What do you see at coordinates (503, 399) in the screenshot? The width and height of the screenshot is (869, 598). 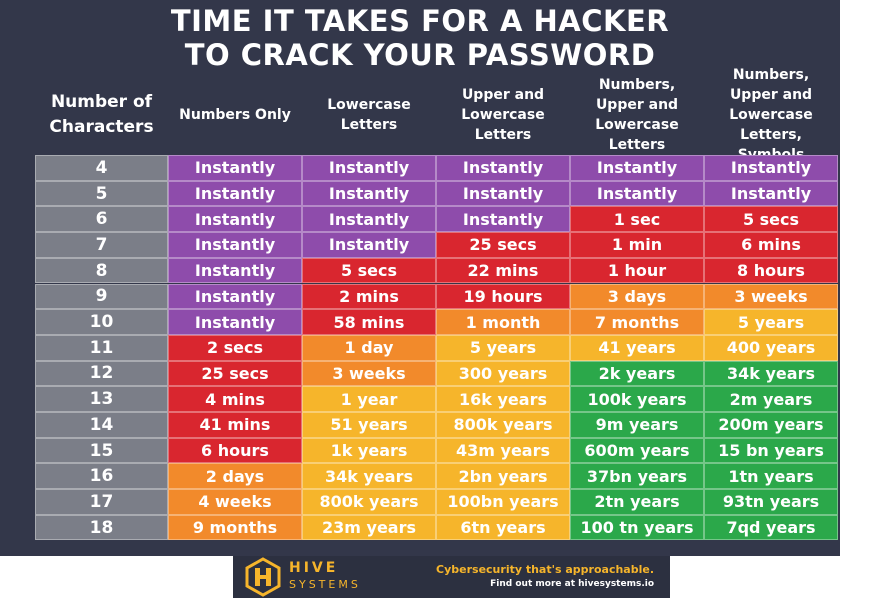 I see `table-cell: 16k years` at bounding box center [503, 399].